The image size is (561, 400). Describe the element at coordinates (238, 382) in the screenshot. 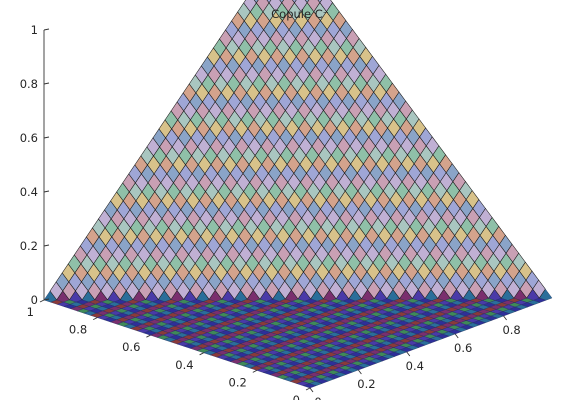

I see `y-tick-label: 0.2` at that location.